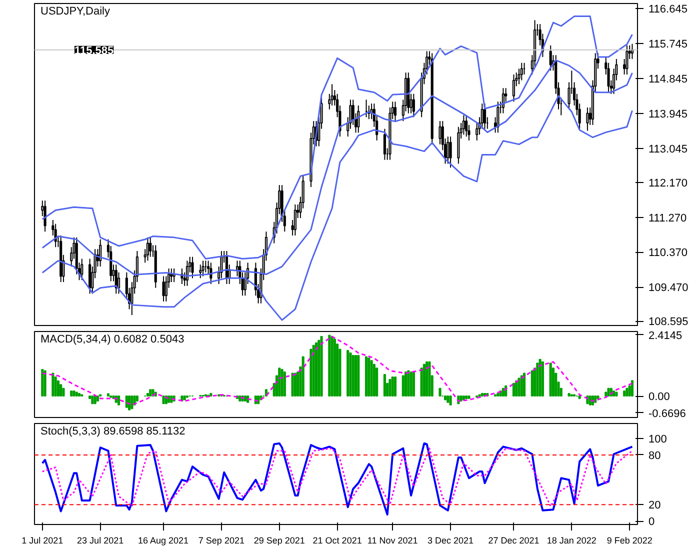 The width and height of the screenshot is (691, 549). I want to click on x-tick-label: 7 Sep 2021, so click(221, 541).